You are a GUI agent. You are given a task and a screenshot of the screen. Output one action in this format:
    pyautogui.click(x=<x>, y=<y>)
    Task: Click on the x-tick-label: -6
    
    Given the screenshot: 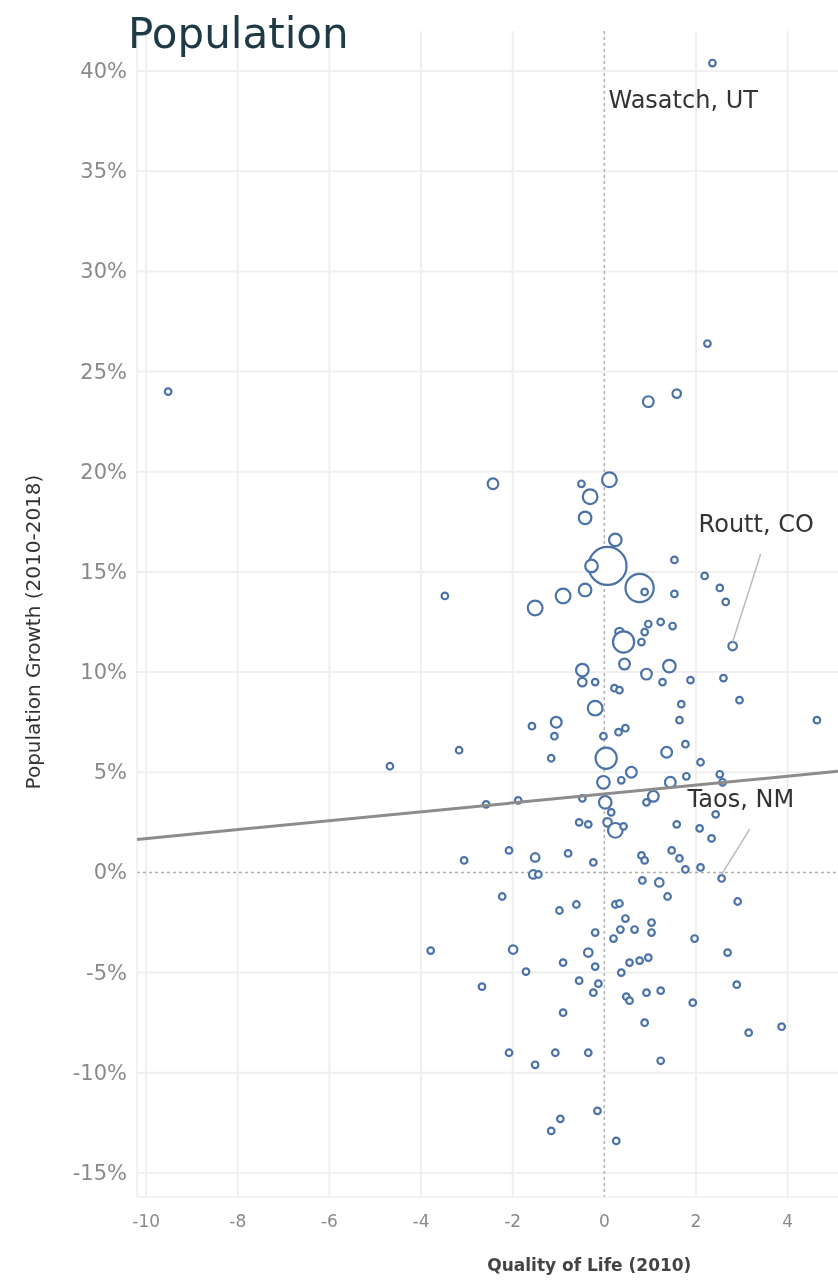 What is the action you would take?
    pyautogui.click(x=329, y=1221)
    